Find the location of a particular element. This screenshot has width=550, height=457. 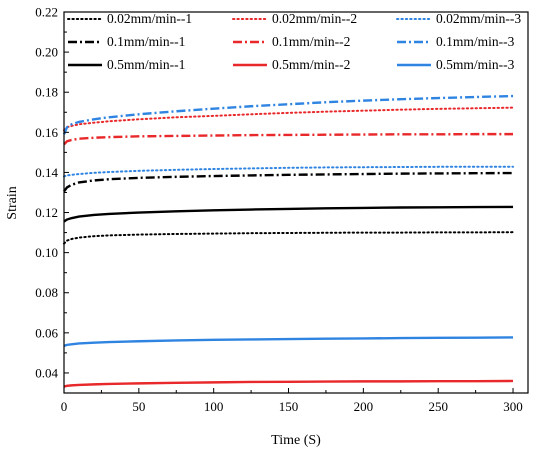

y-tick-label: 0.12 is located at coordinates (46, 212).